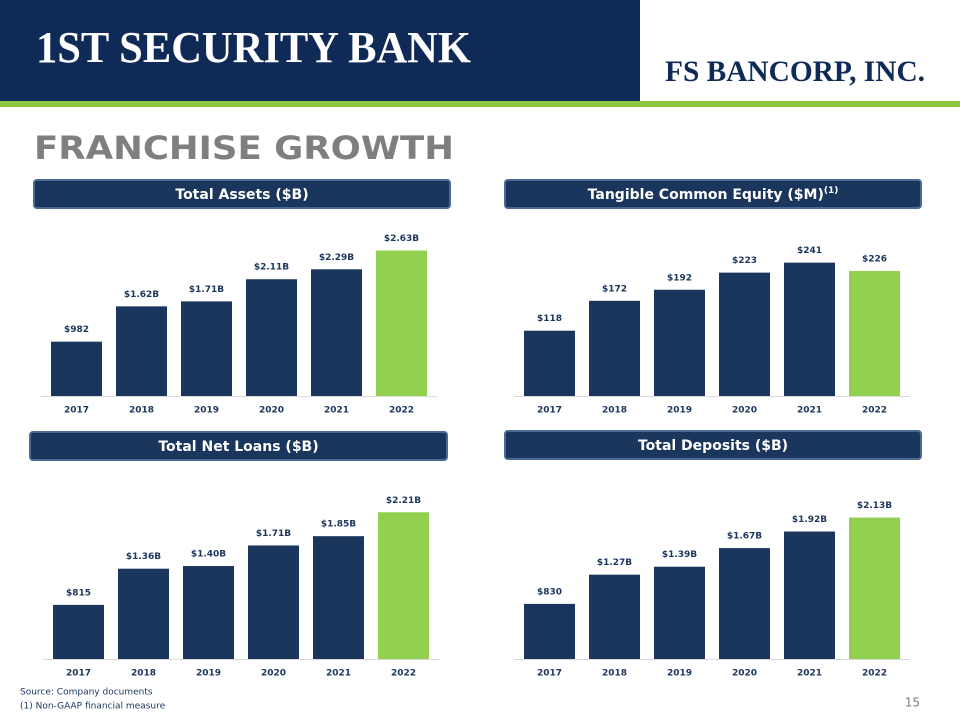  I want to click on value-label: $1.40B, so click(208, 555).